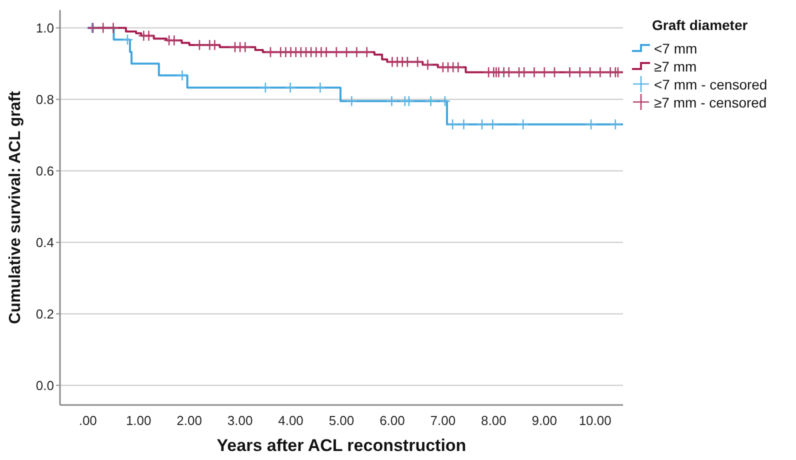 This screenshot has width=796, height=460. Describe the element at coordinates (45, 242) in the screenshot. I see `y-tick-label: 0.4` at that location.